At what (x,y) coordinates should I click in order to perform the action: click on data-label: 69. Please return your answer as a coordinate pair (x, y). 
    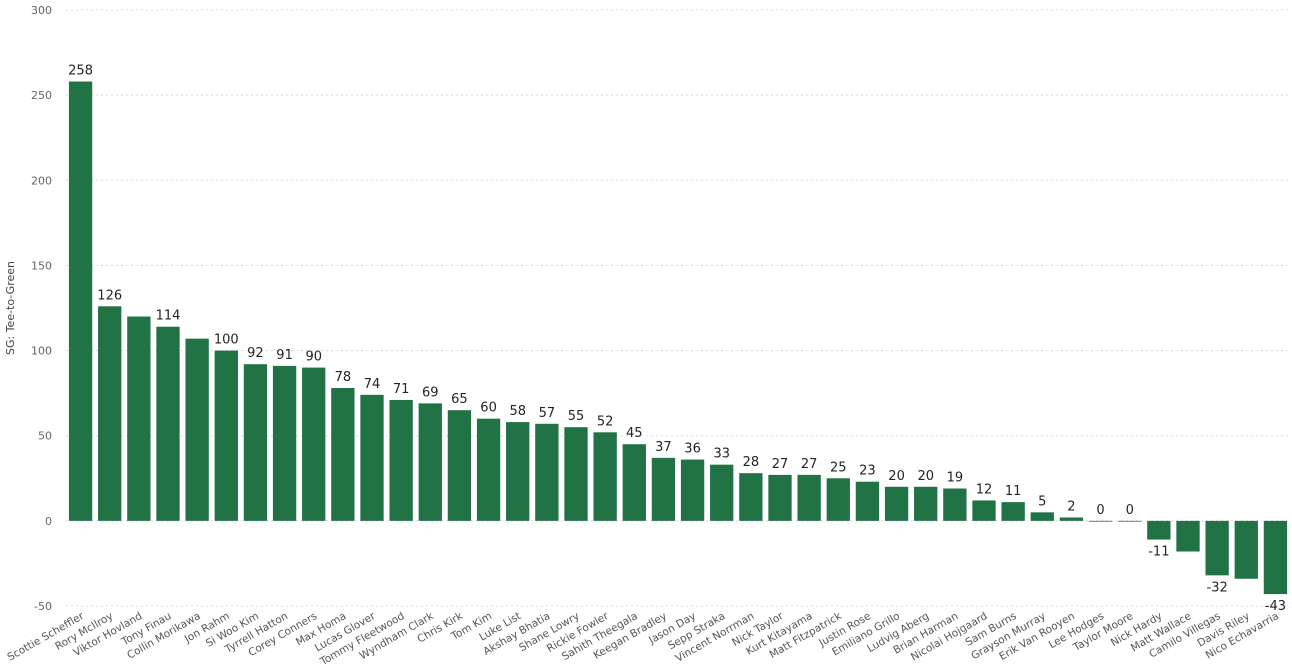
    Looking at the image, I should click on (430, 392).